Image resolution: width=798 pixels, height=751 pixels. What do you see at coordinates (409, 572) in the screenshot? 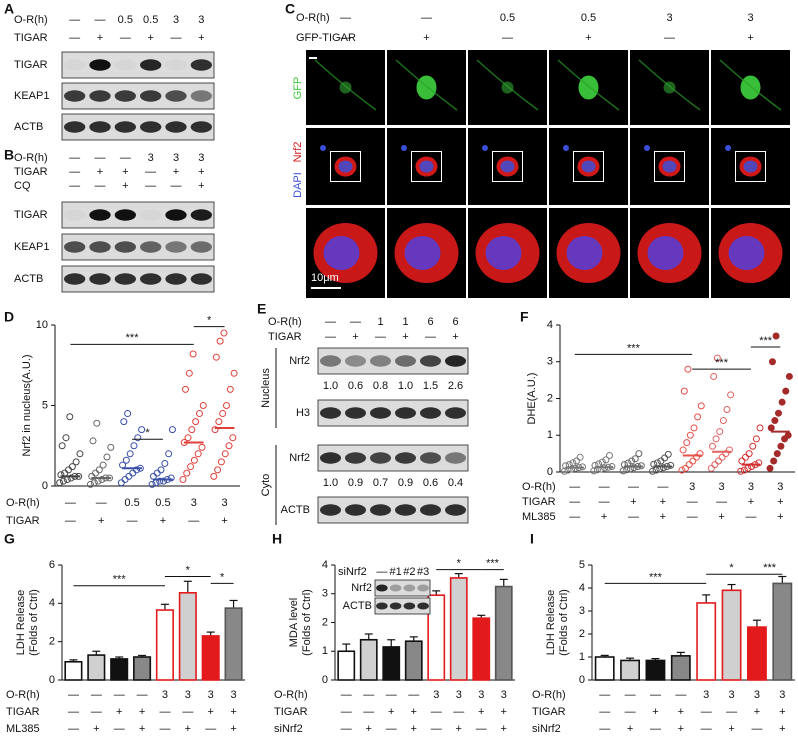
I see `condition-cell: #2` at bounding box center [409, 572].